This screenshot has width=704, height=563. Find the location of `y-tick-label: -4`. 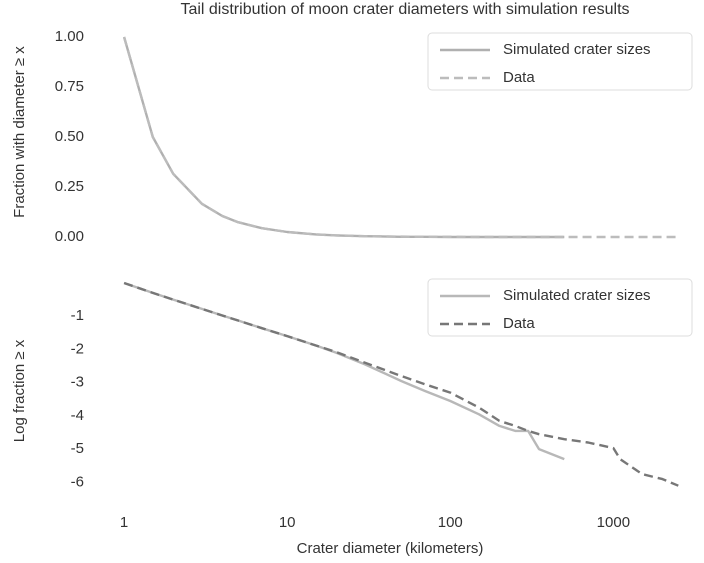

y-tick-label: -4 is located at coordinates (77, 415).